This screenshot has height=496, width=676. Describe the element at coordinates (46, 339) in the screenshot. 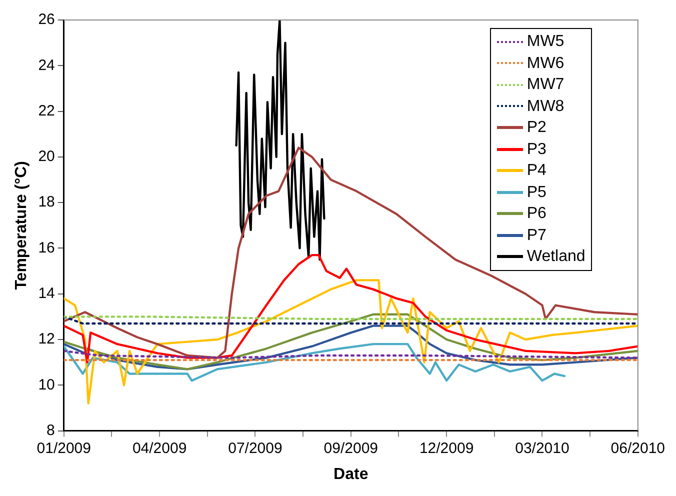

I see `y-tick-label: 12` at that location.